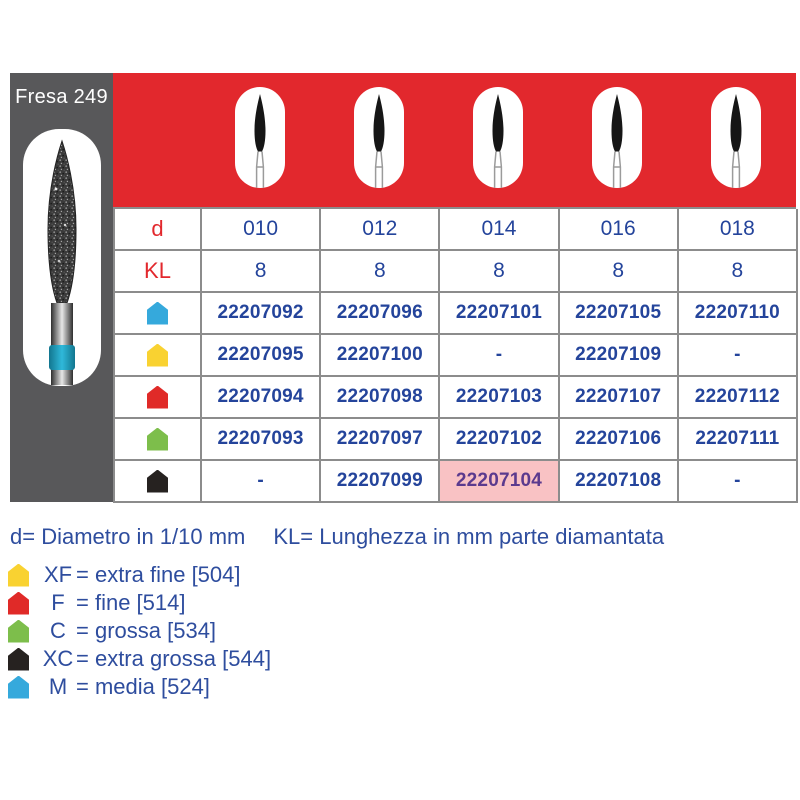 The width and height of the screenshot is (800, 800). What do you see at coordinates (131, 602) in the screenshot?
I see `grain-desc: = fine [514]` at bounding box center [131, 602].